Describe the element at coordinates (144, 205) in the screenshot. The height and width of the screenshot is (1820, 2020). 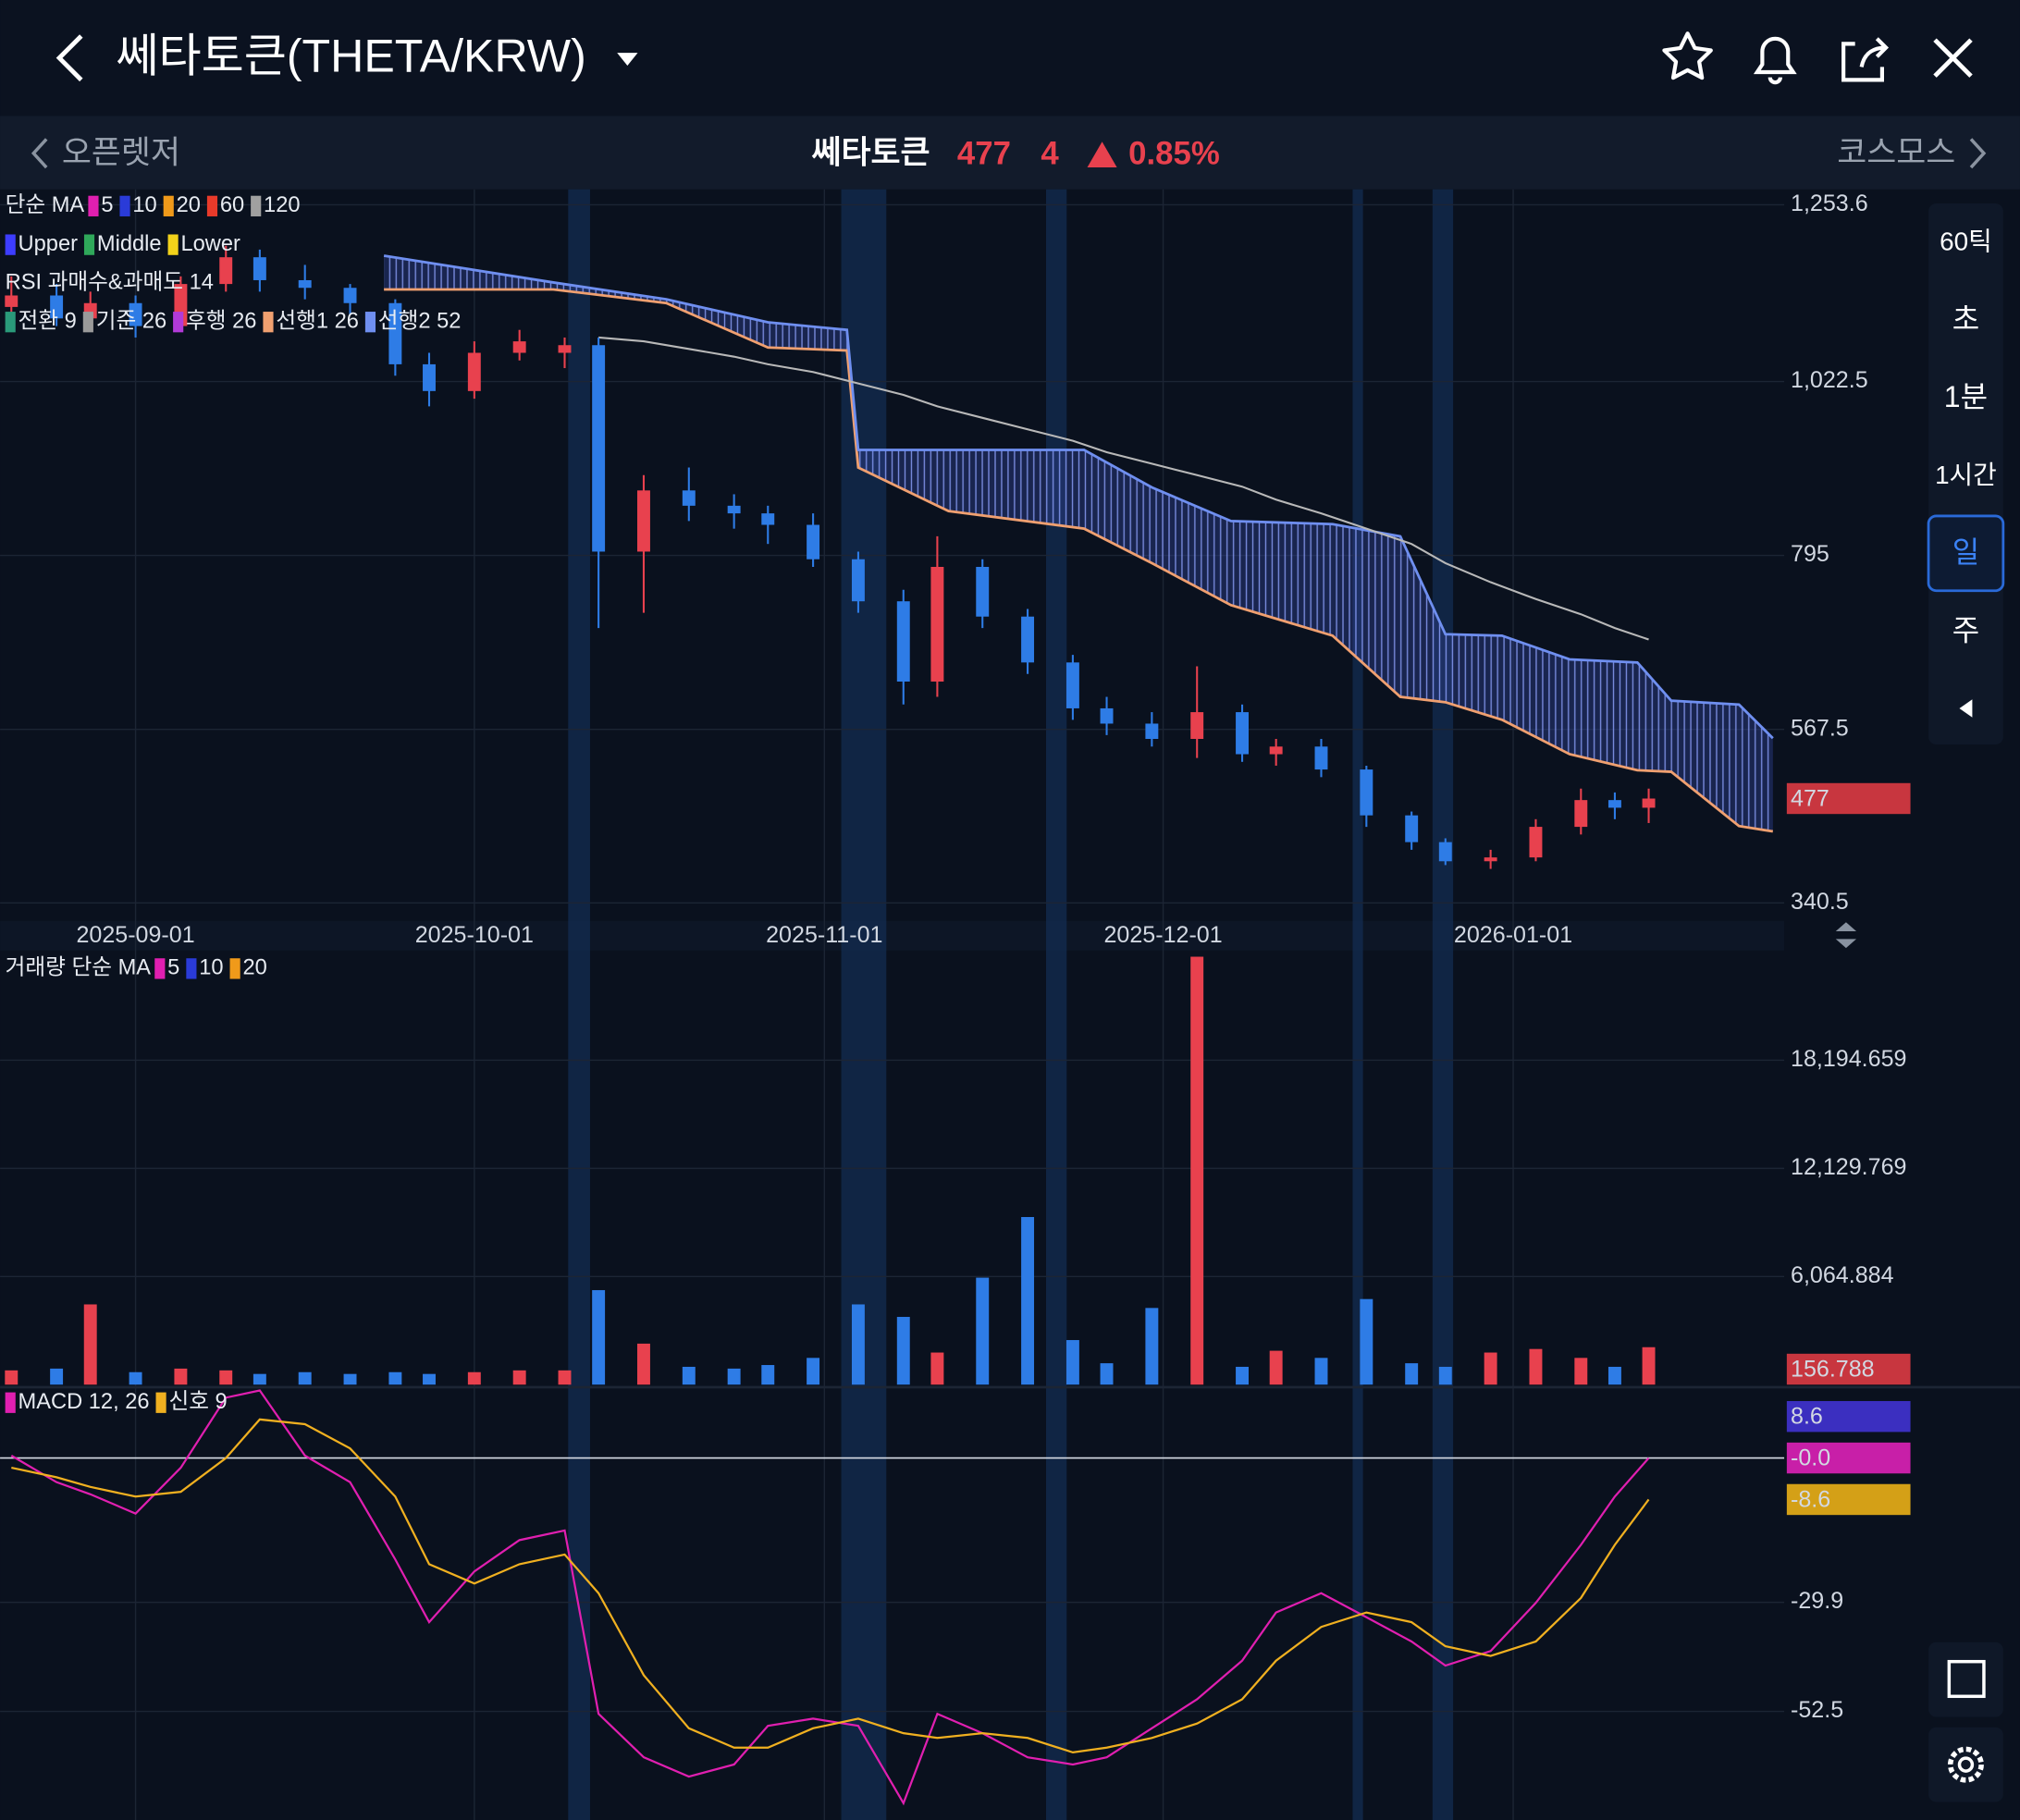
I see `legend-item: 10` at that location.